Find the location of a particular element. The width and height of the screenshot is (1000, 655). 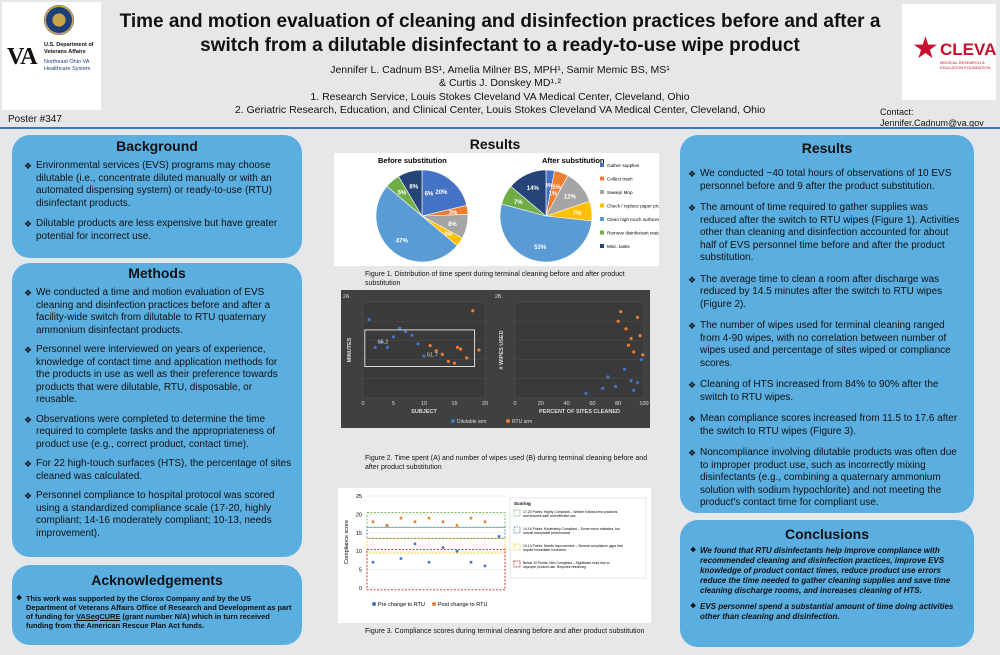

pie-slice-label: 20% is located at coordinates (441, 193).